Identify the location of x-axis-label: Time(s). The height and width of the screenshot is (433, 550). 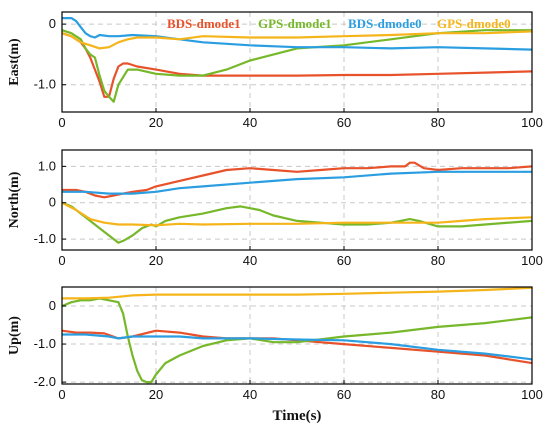
(297, 416).